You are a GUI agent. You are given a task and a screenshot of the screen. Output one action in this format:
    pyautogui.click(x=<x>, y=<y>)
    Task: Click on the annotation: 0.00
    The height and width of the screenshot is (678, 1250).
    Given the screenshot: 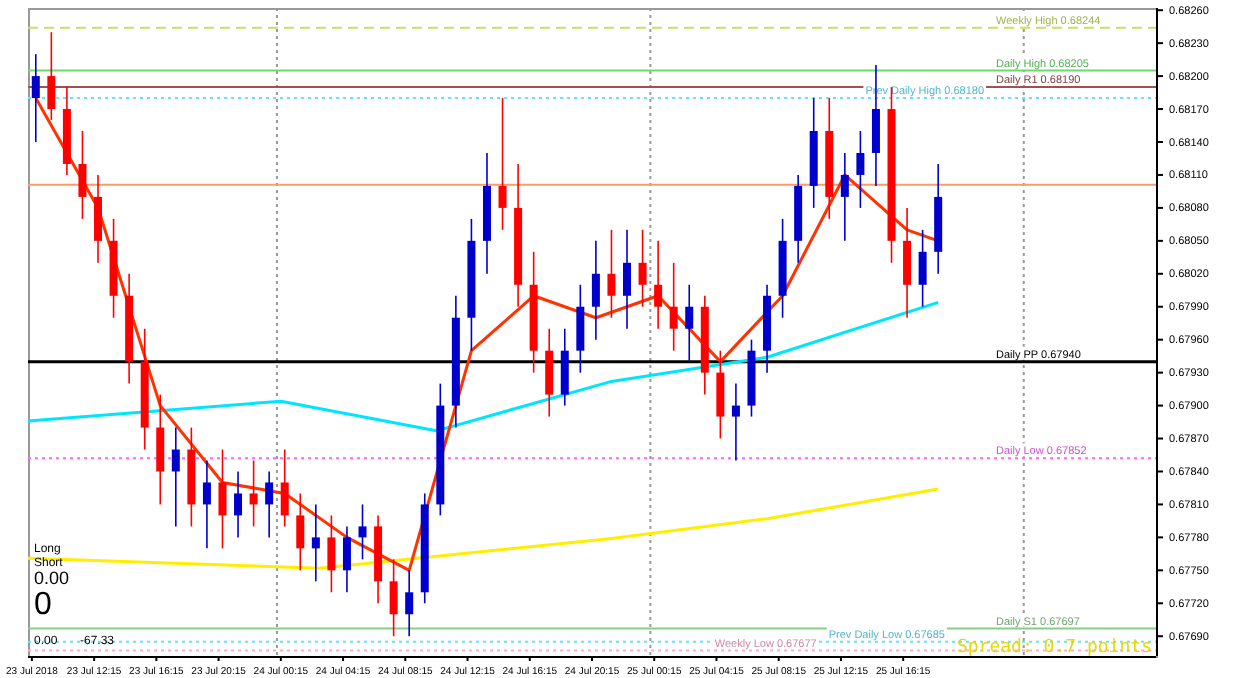 What is the action you would take?
    pyautogui.click(x=52, y=578)
    